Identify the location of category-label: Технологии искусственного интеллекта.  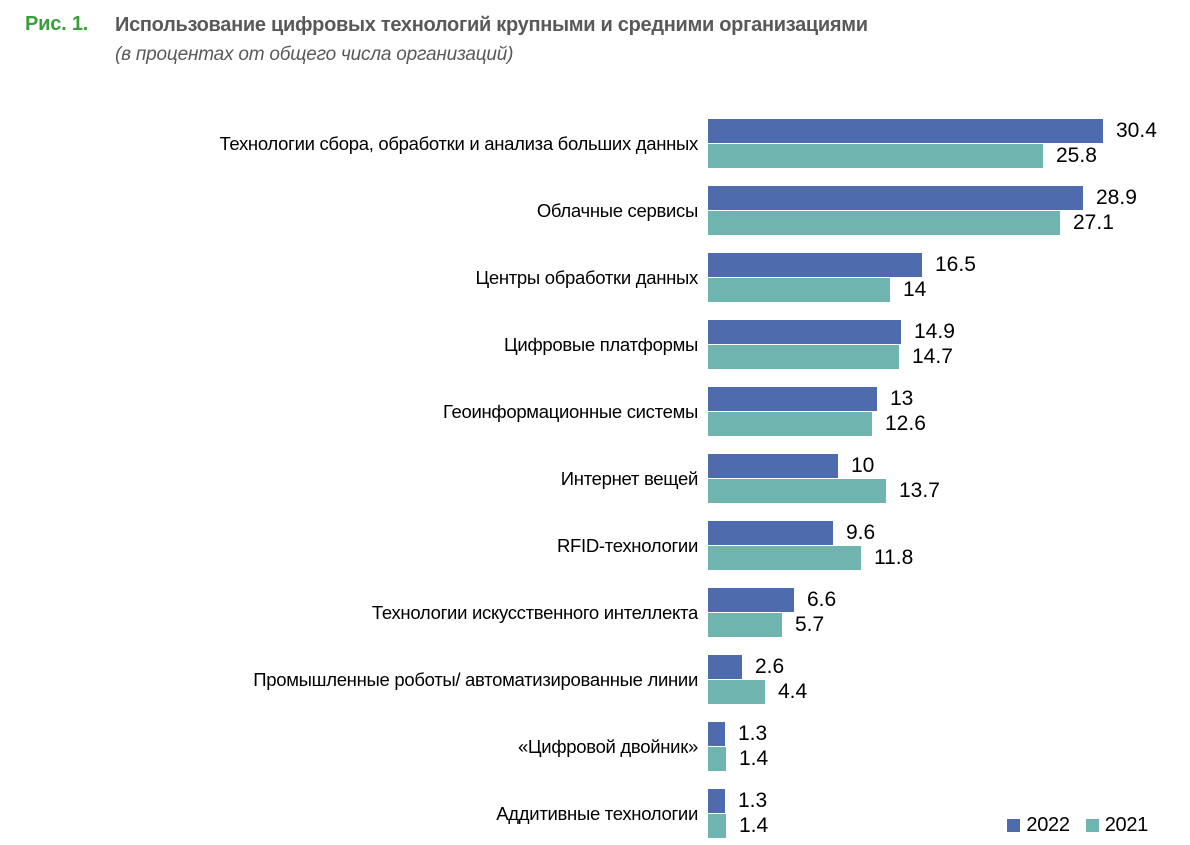
(534, 612).